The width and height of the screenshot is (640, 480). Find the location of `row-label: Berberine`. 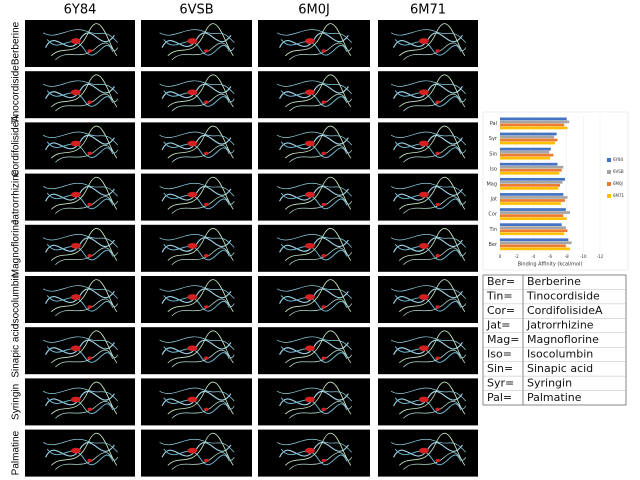

row-label: Berberine is located at coordinates (16, 43).